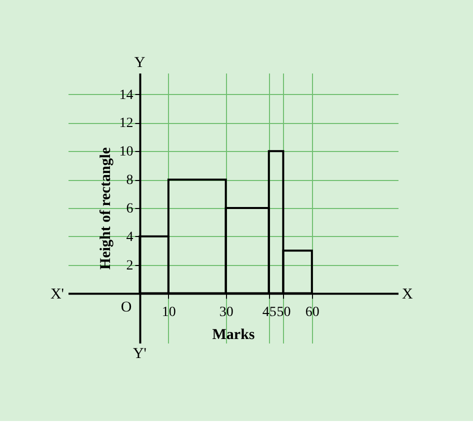 The width and height of the screenshot is (473, 431). What do you see at coordinates (169, 312) in the screenshot?
I see `x-tick-label: 10` at bounding box center [169, 312].